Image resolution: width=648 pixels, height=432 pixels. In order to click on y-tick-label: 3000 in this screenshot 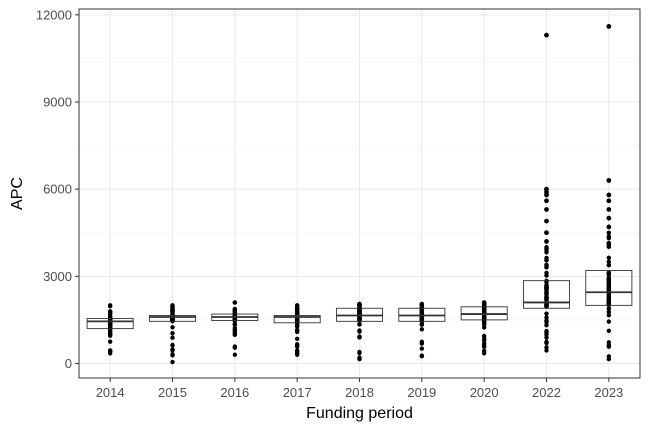, I will do `click(57, 276)`.